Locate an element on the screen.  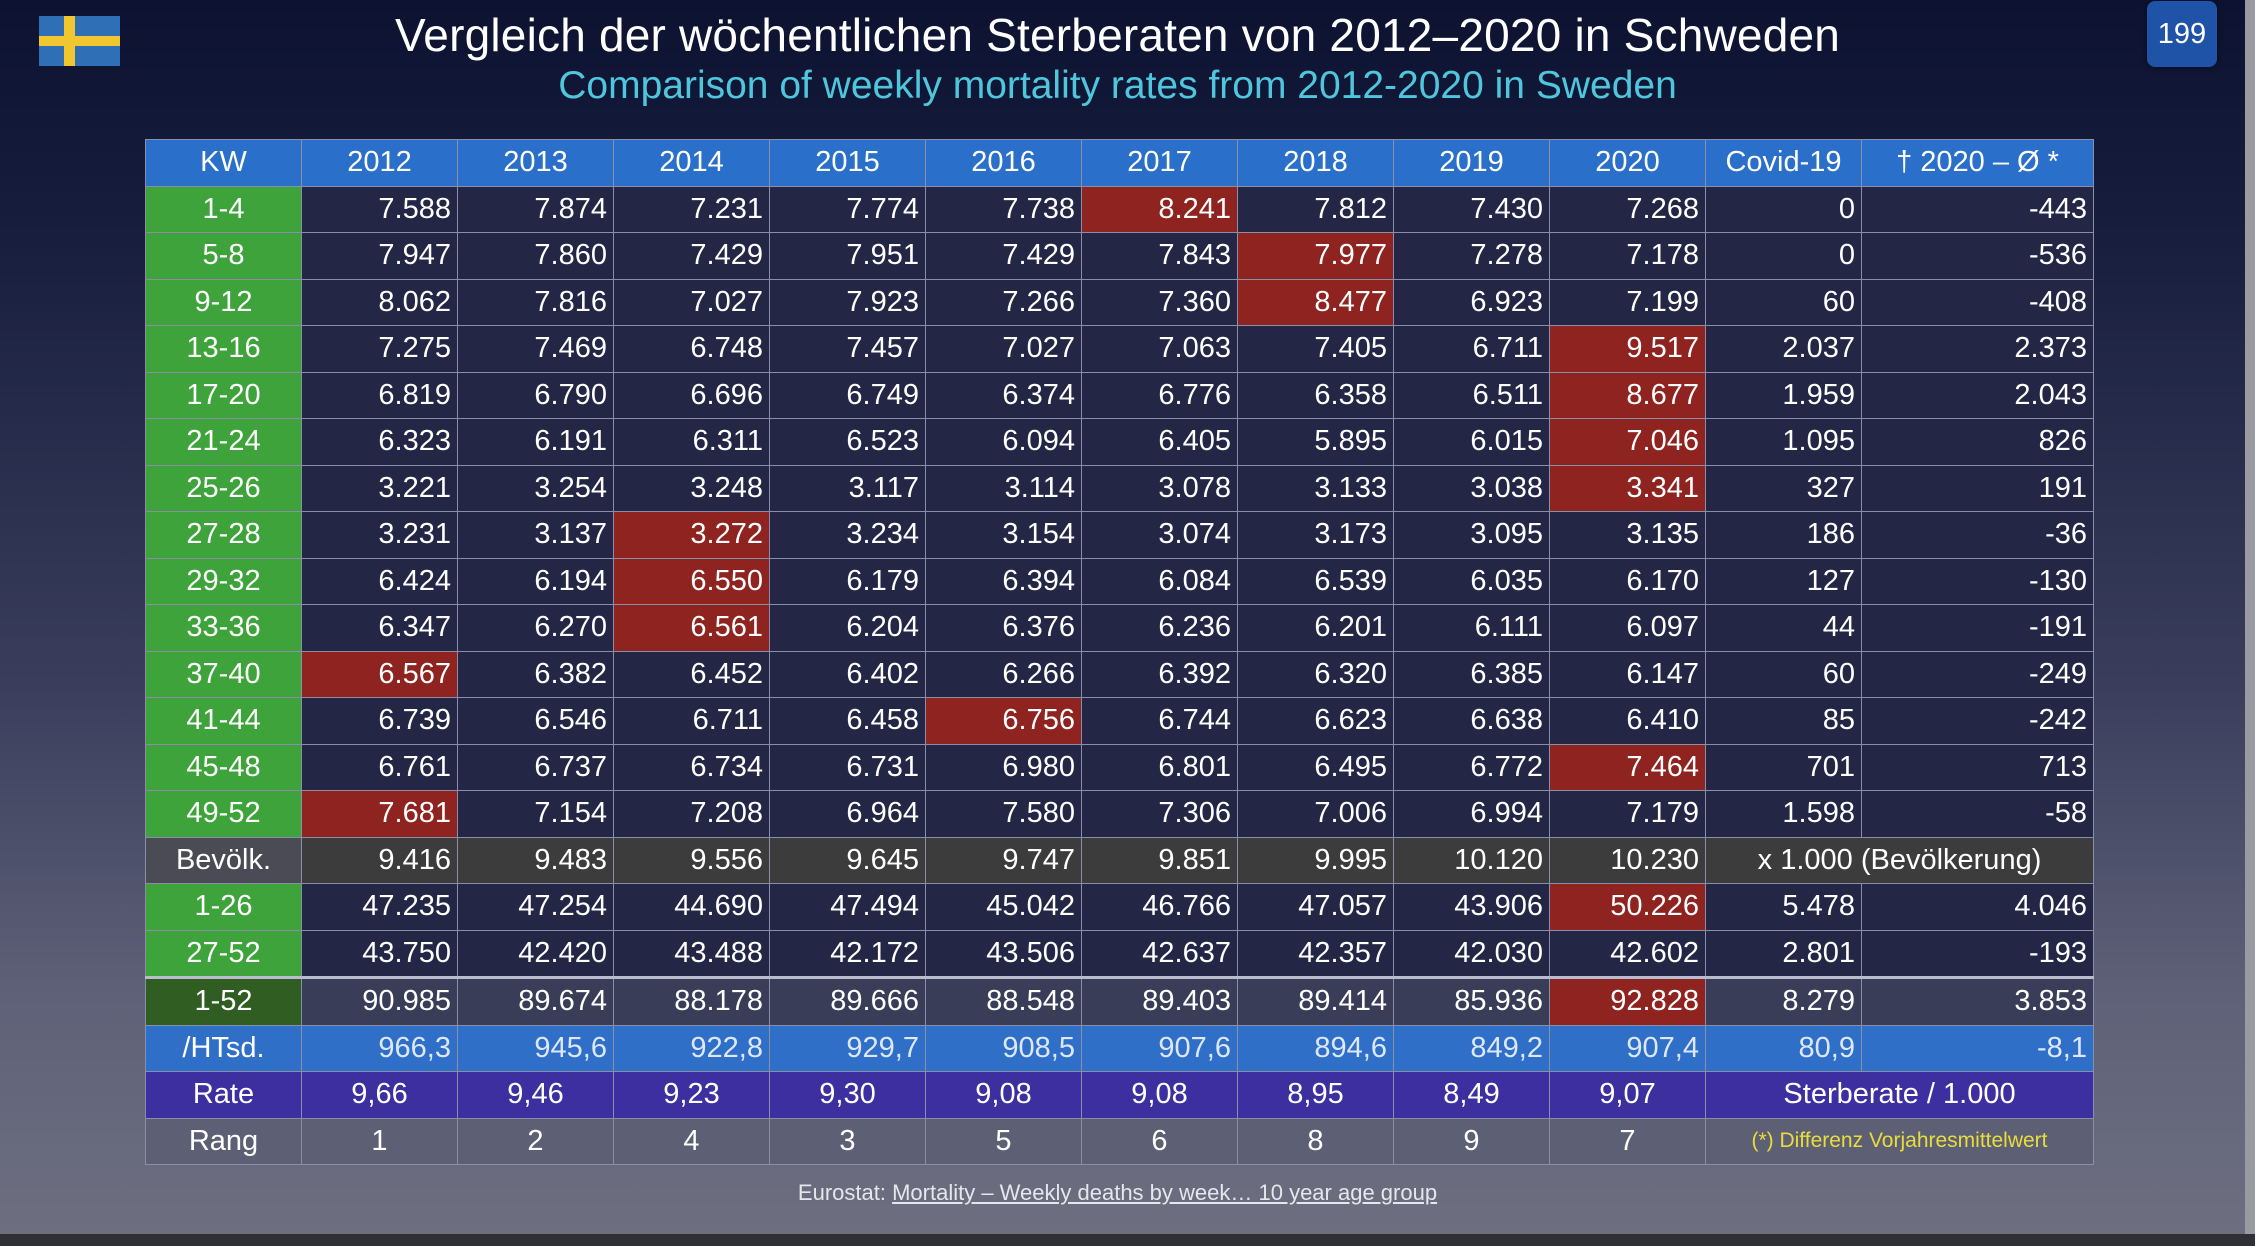
table-cell: 3 is located at coordinates (847, 1141).